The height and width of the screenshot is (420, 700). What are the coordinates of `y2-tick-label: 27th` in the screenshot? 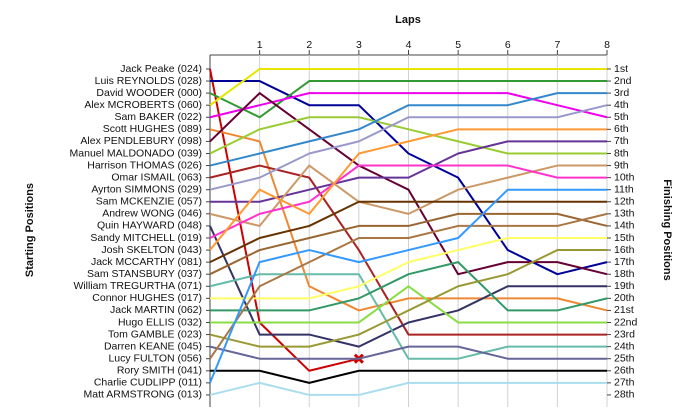 It's located at (624, 383).